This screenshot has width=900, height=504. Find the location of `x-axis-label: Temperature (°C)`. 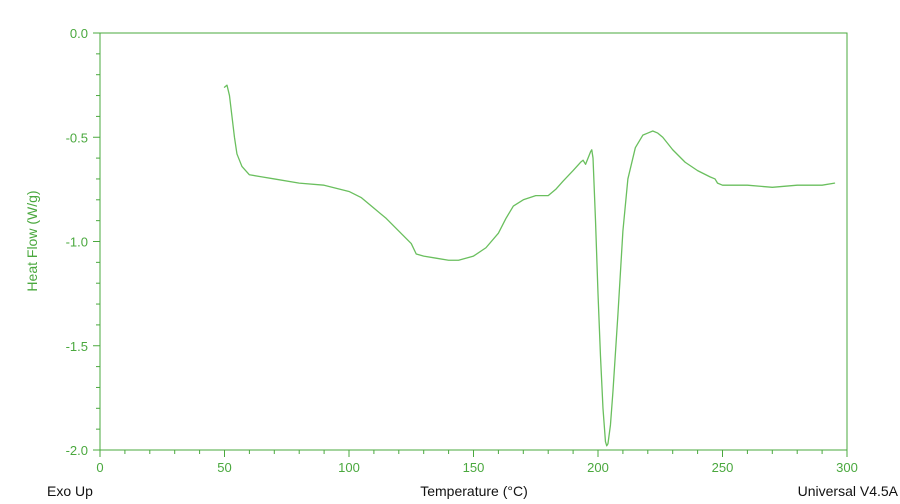

x-axis-label: Temperature (°C) is located at coordinates (474, 491).